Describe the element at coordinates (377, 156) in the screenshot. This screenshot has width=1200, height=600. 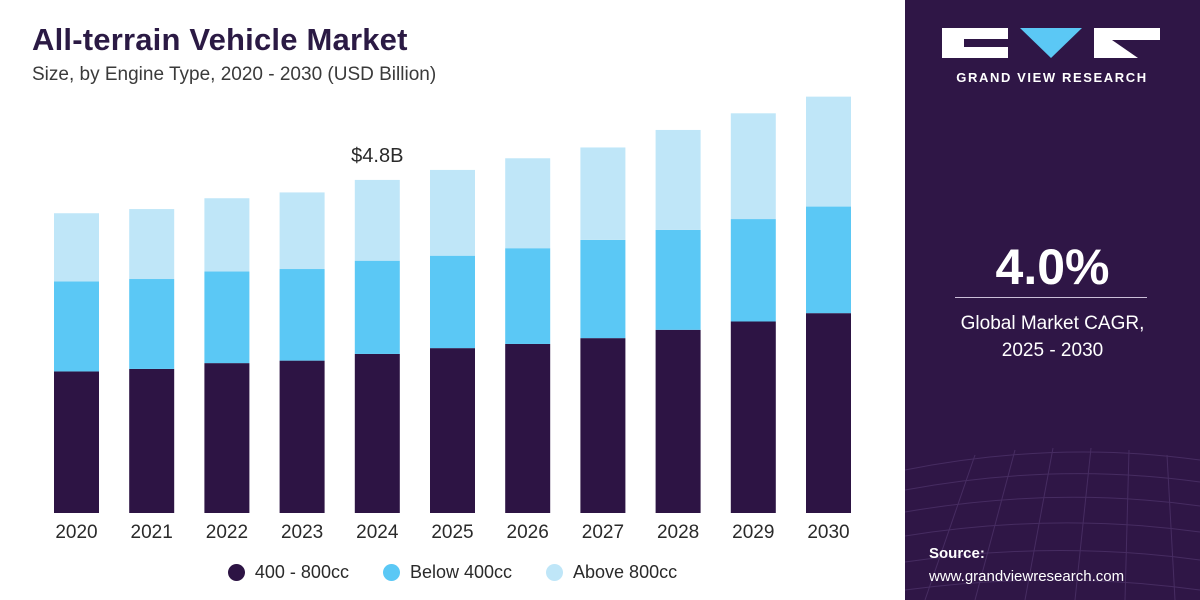
I see `data-label-2024: $4.8B` at that location.